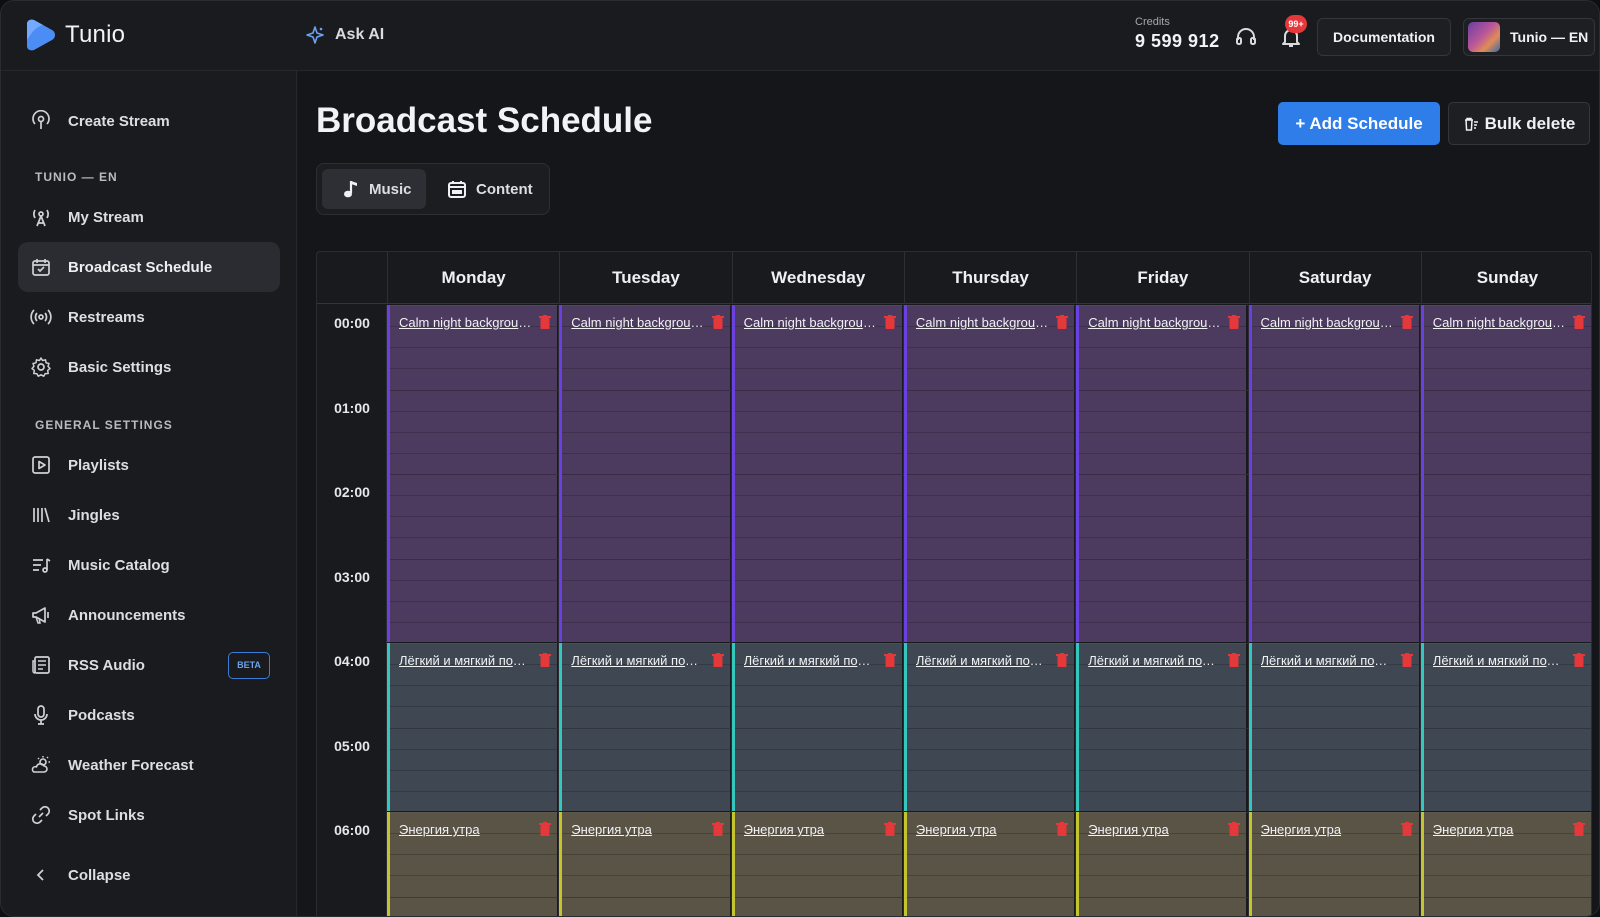  What do you see at coordinates (490, 189) in the screenshot?
I see `tab-content: Content` at bounding box center [490, 189].